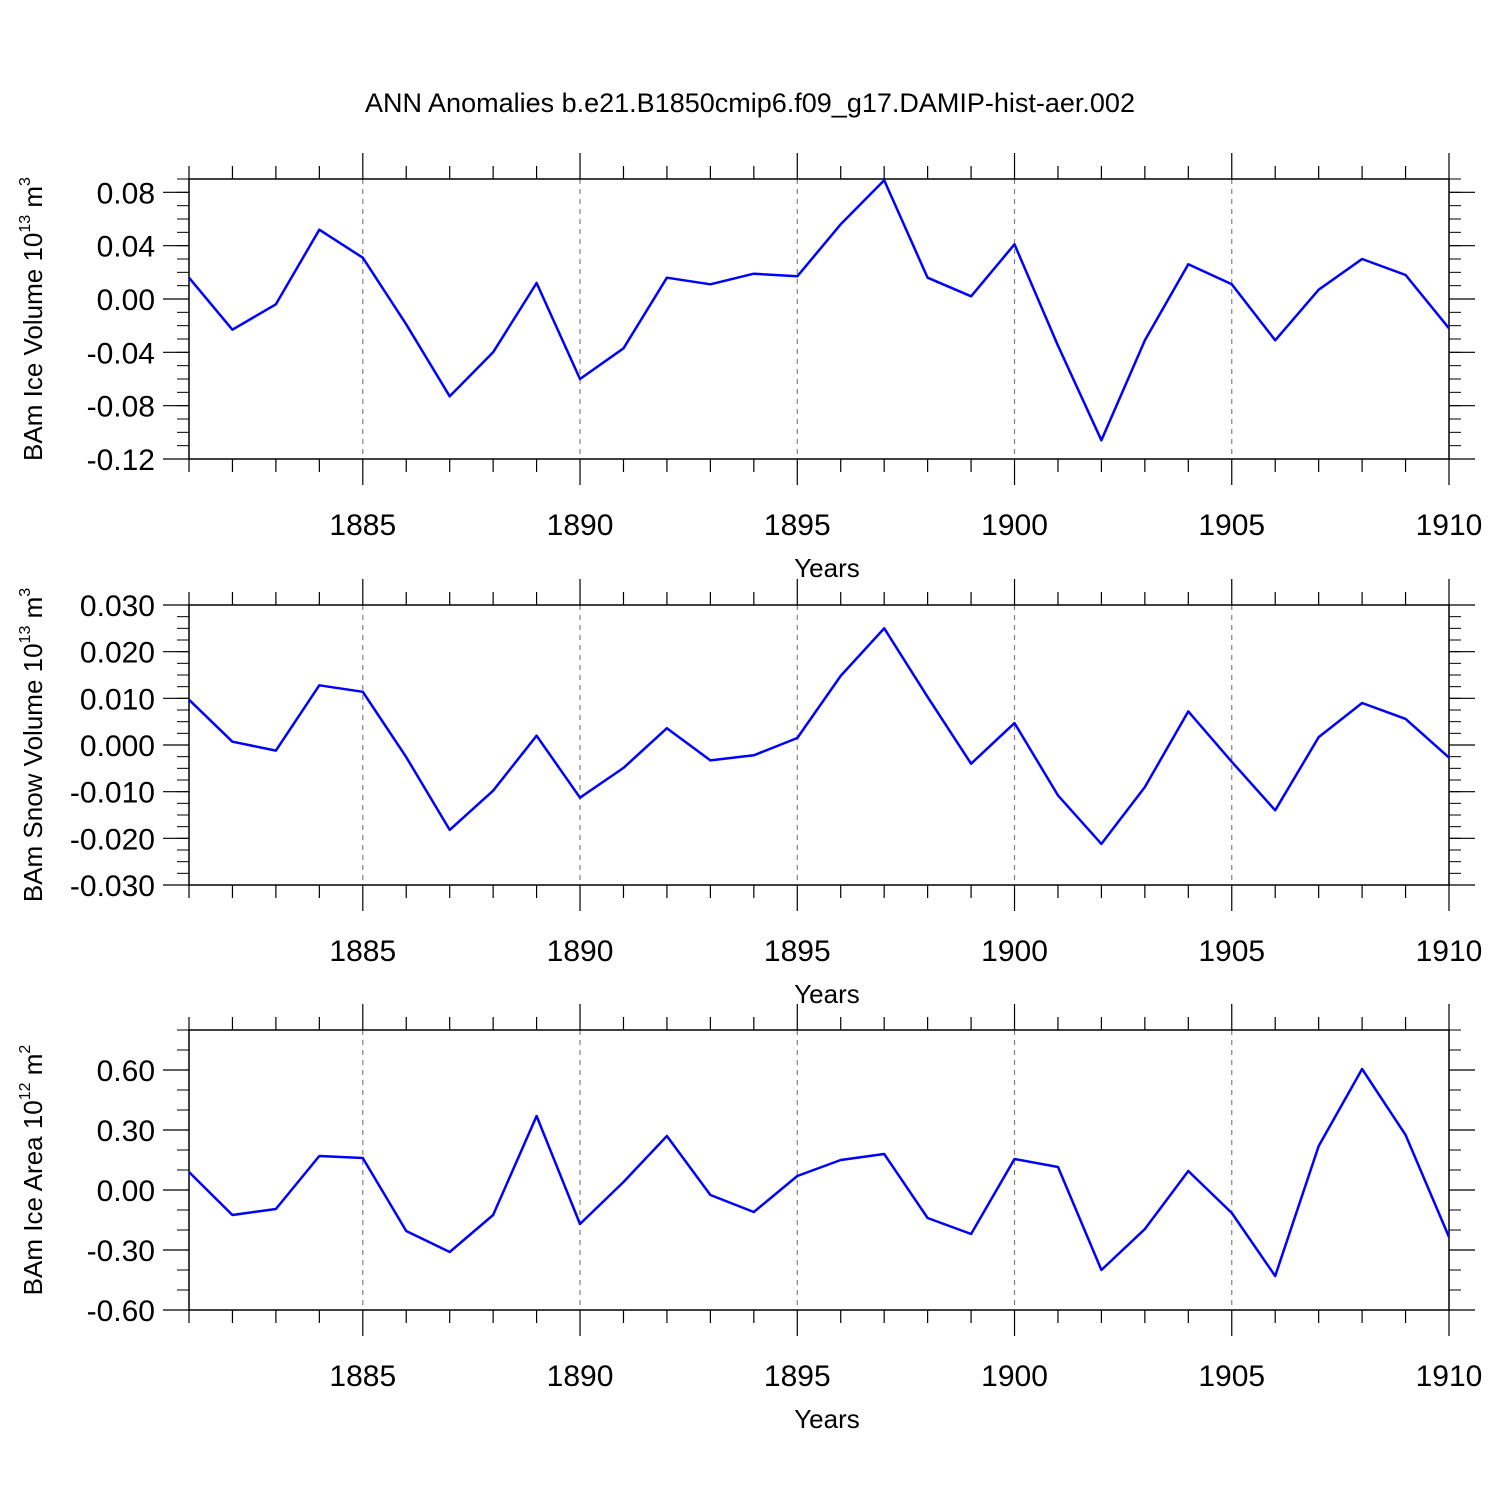  Describe the element at coordinates (121, 1311) in the screenshot. I see `y-tick-label: -0.60` at that location.